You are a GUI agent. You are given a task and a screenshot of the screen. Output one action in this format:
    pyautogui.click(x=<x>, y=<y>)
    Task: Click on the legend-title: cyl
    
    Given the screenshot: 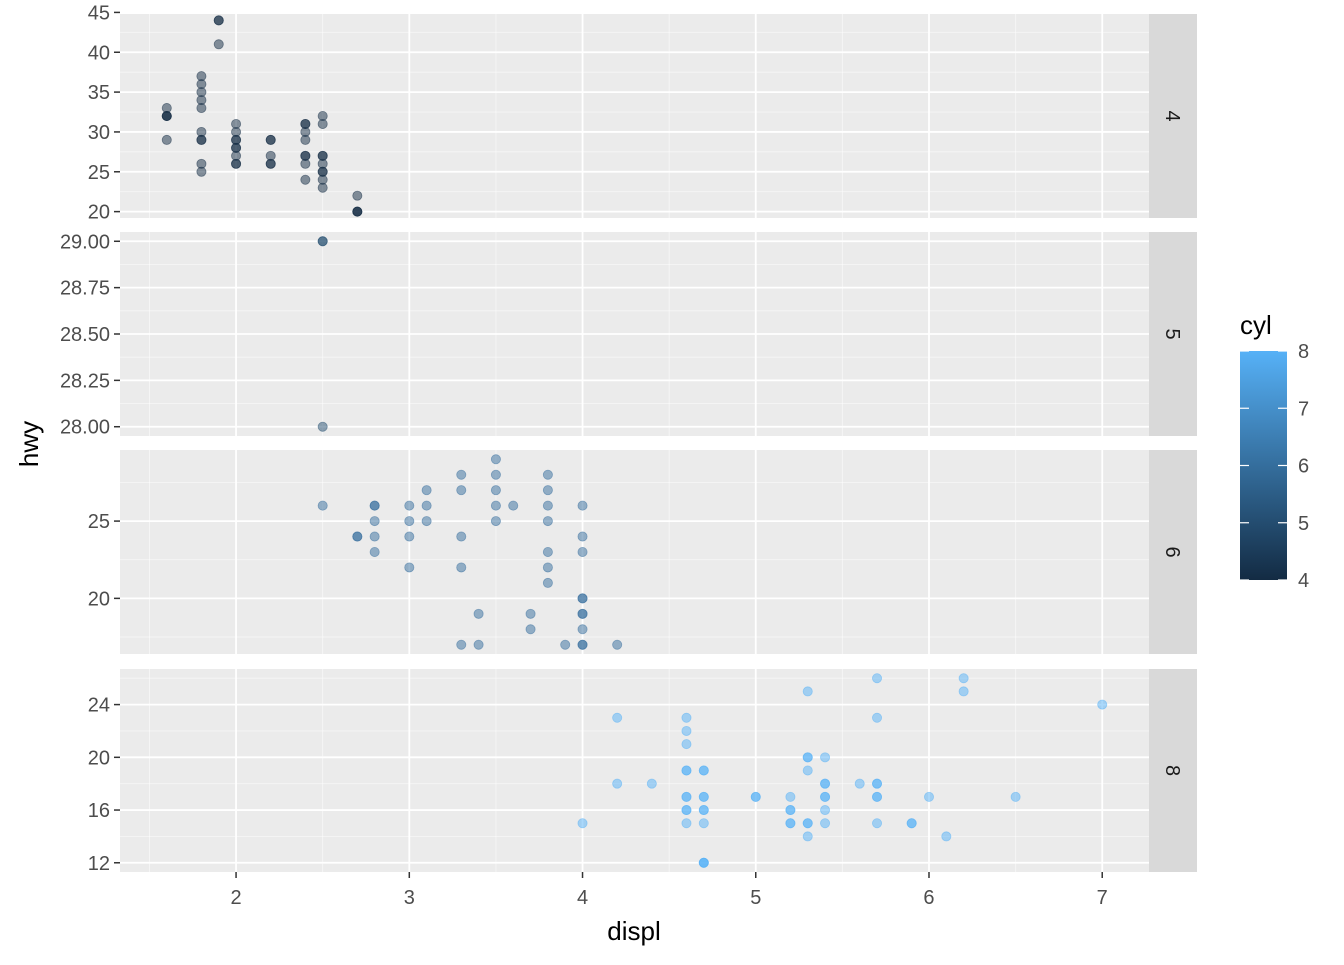 What is the action you would take?
    pyautogui.click(x=1256, y=325)
    